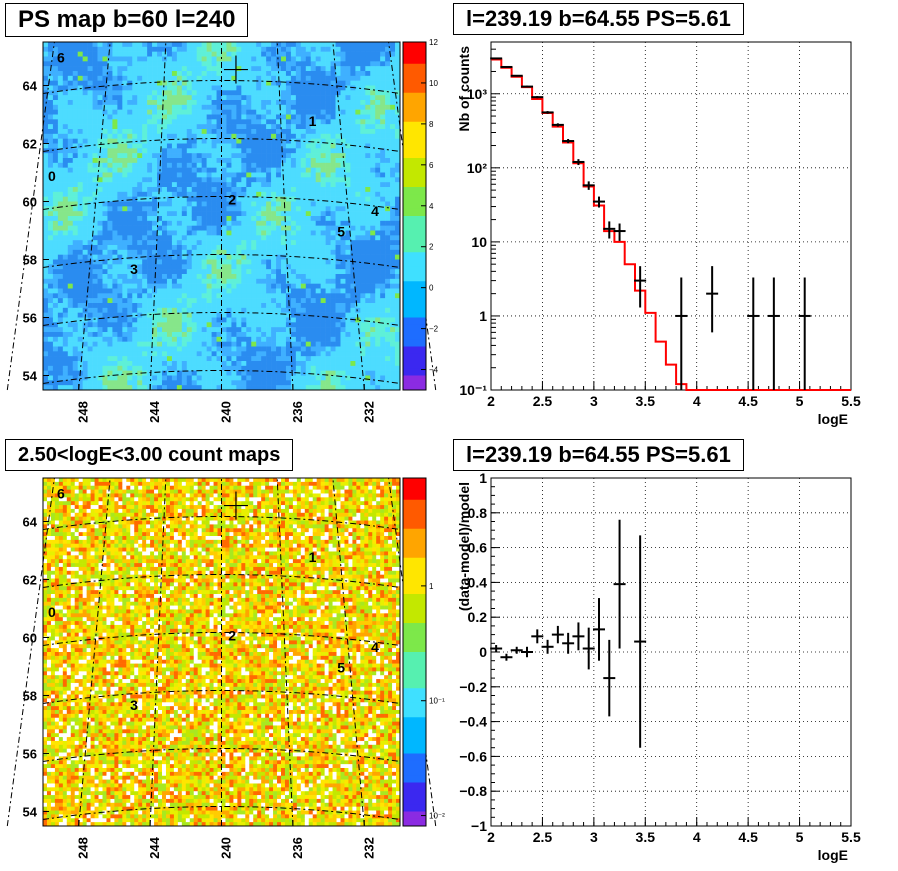  I want to click on spectrum-x-tick-label: 3, so click(594, 401).